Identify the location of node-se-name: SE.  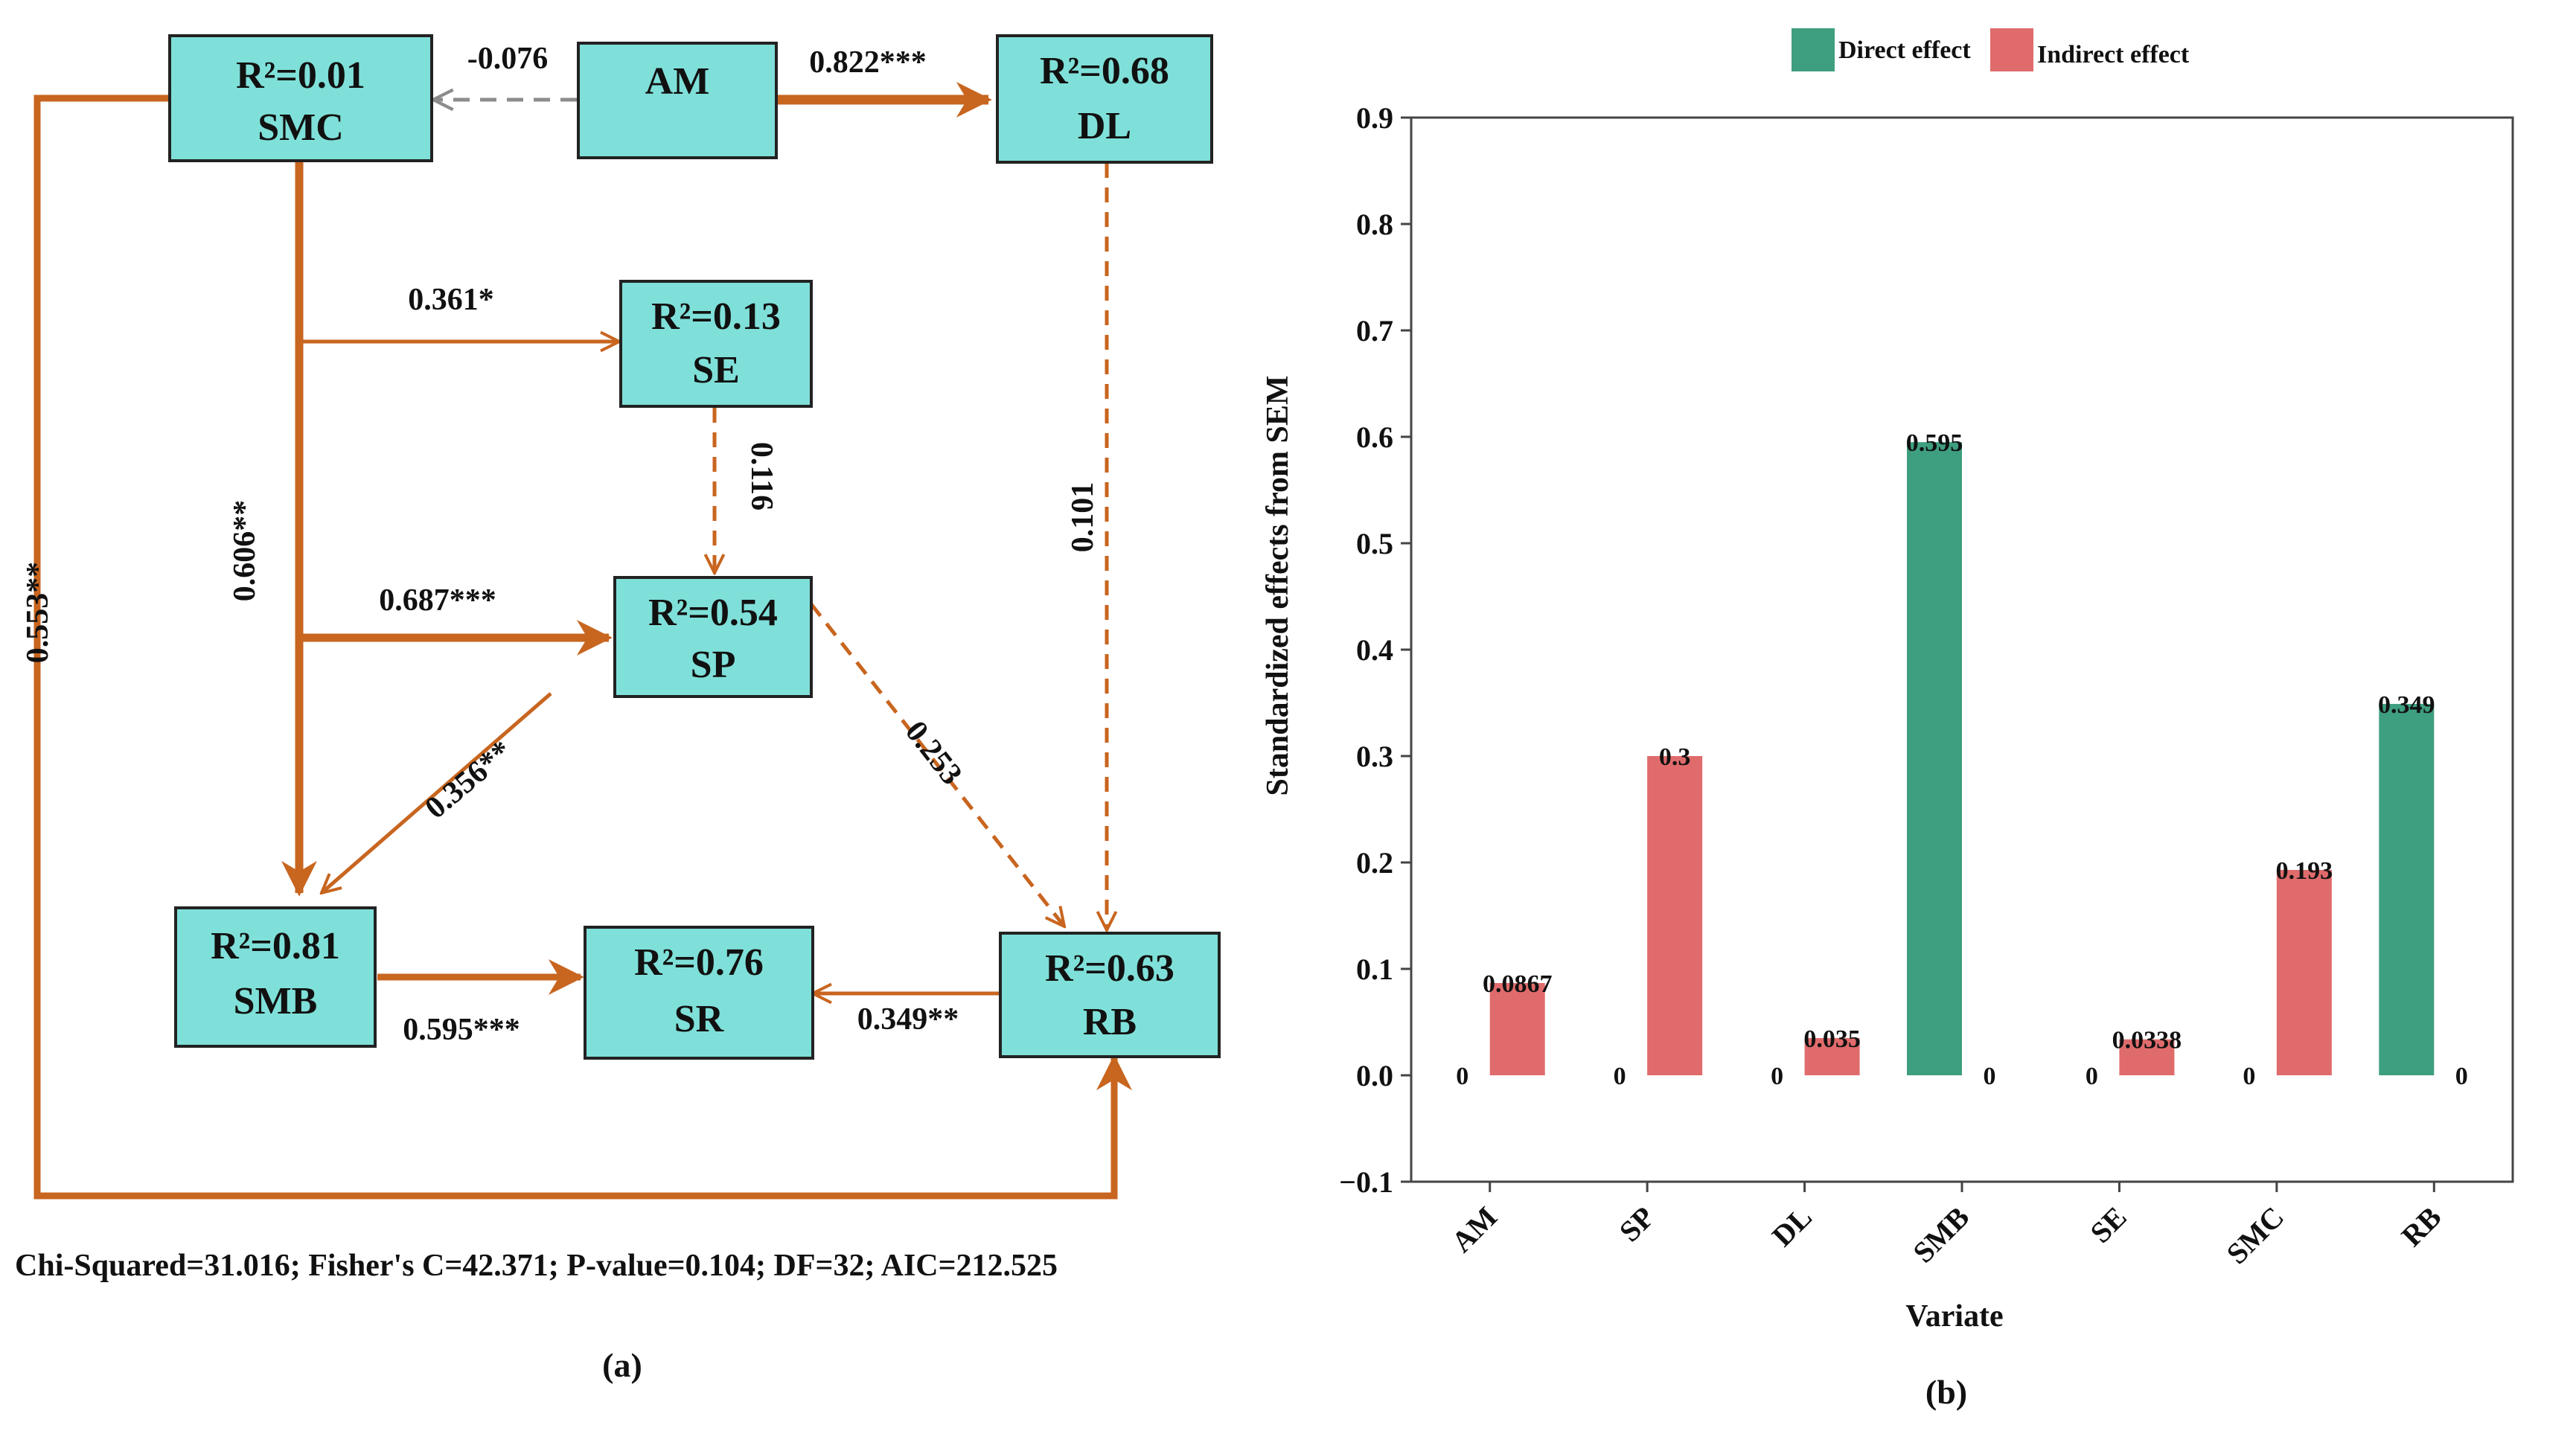
(716, 370).